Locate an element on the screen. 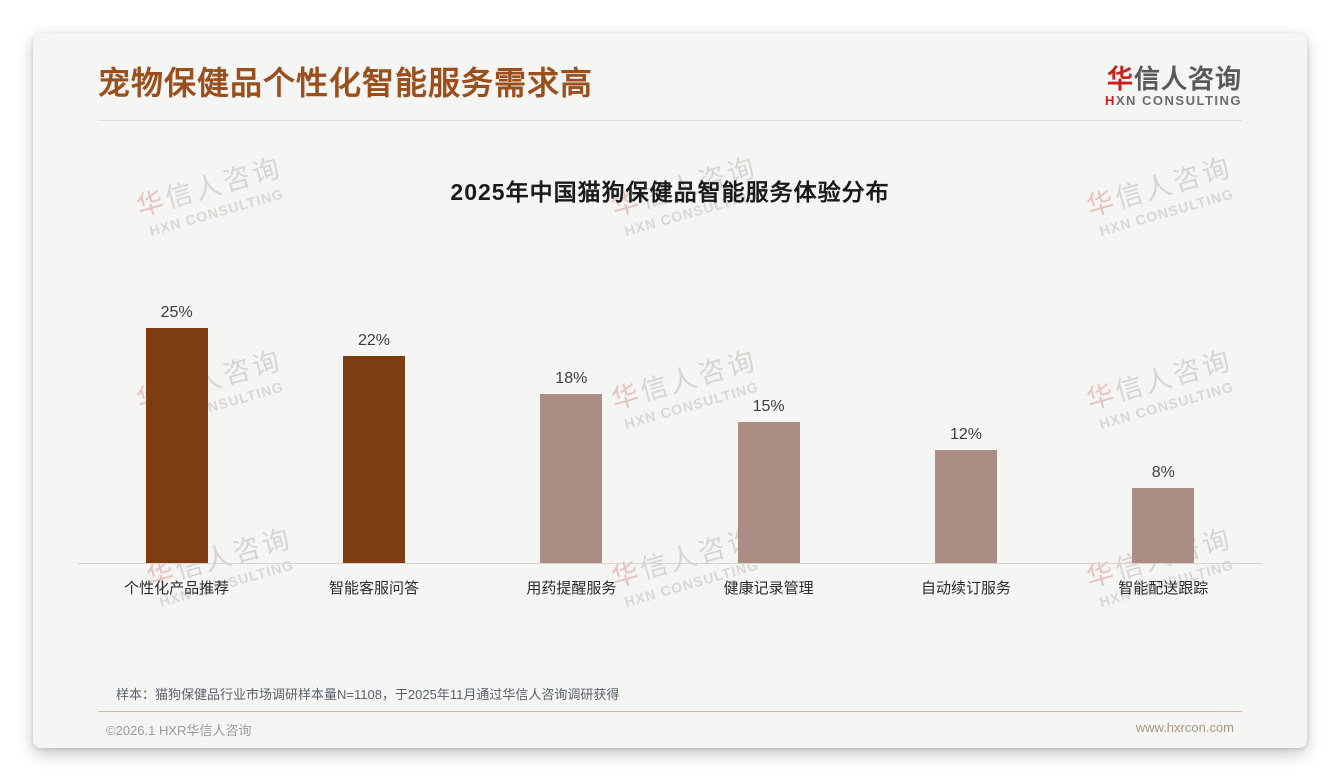  footer-divider is located at coordinates (670, 711).